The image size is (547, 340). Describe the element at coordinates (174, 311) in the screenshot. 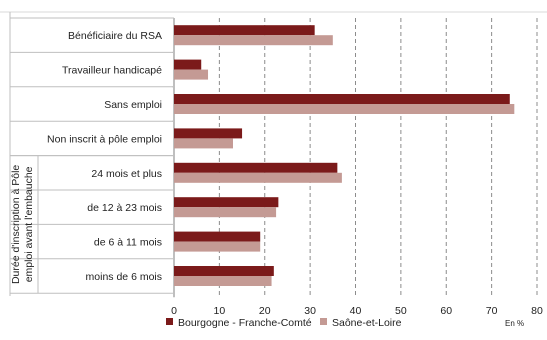

I see `x-tick-label: 0` at that location.